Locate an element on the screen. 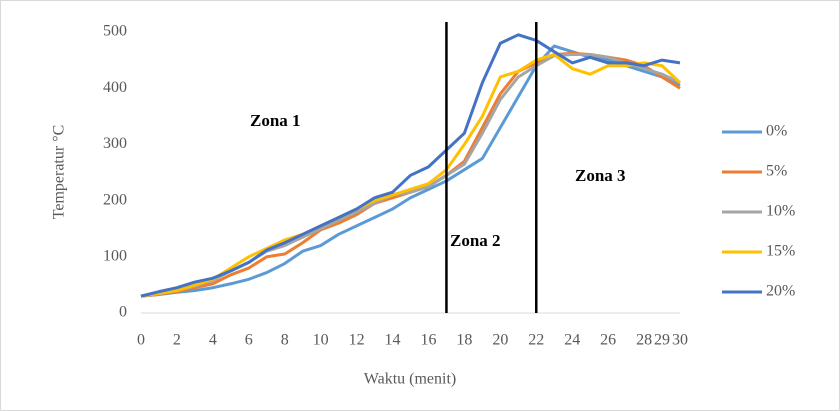 The width and height of the screenshot is (840, 411). x-tick-label: 14 is located at coordinates (393, 340).